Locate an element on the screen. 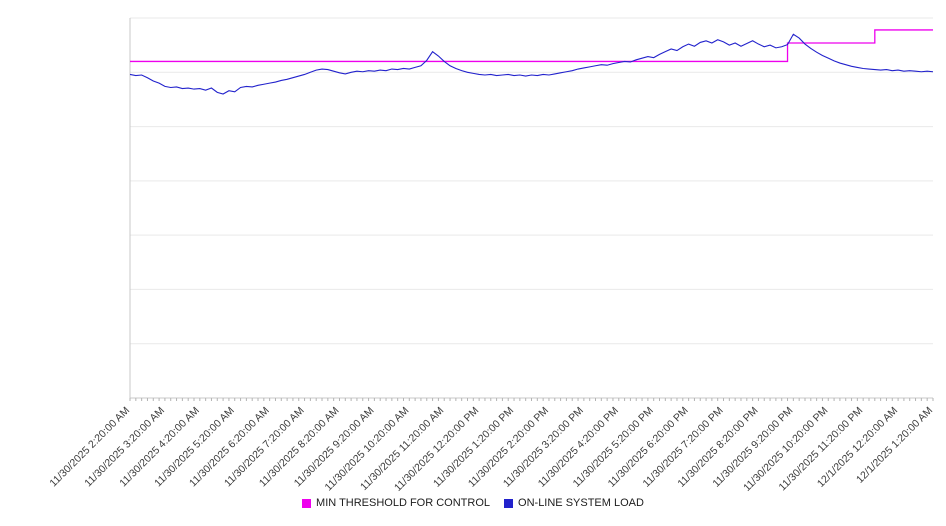 The width and height of the screenshot is (946, 526). legend-item-system-load: ON-LINE SYSTEM LOAD is located at coordinates (574, 503).